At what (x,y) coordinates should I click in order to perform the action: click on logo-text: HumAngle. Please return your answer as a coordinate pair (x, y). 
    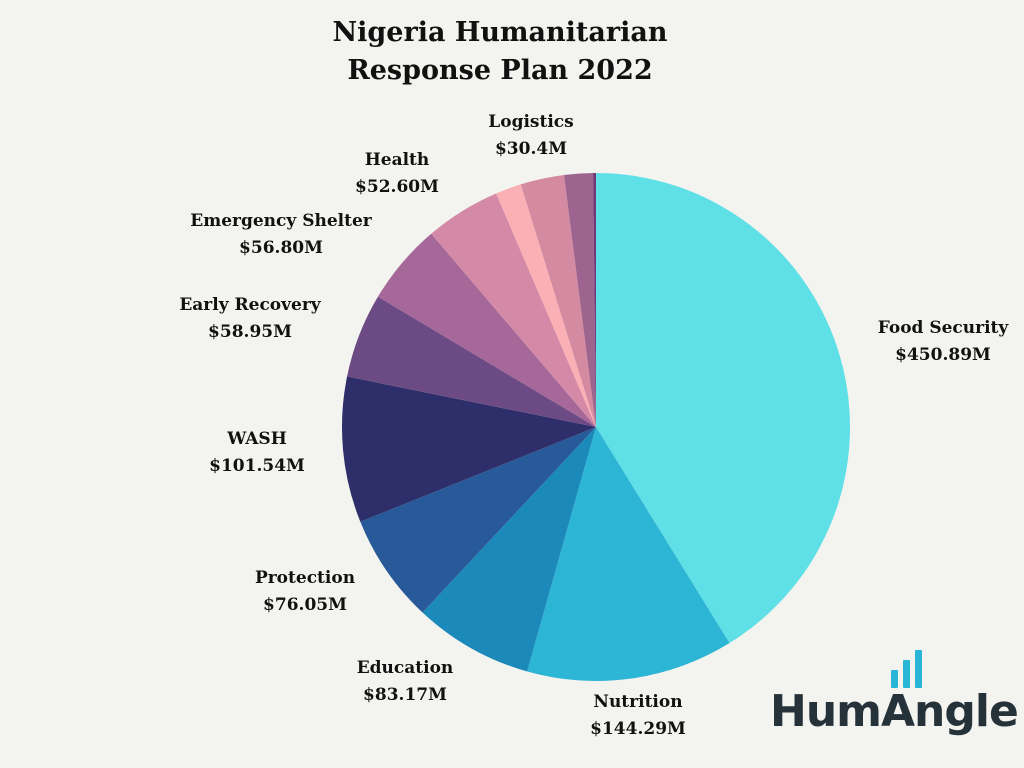
    Looking at the image, I should click on (894, 711).